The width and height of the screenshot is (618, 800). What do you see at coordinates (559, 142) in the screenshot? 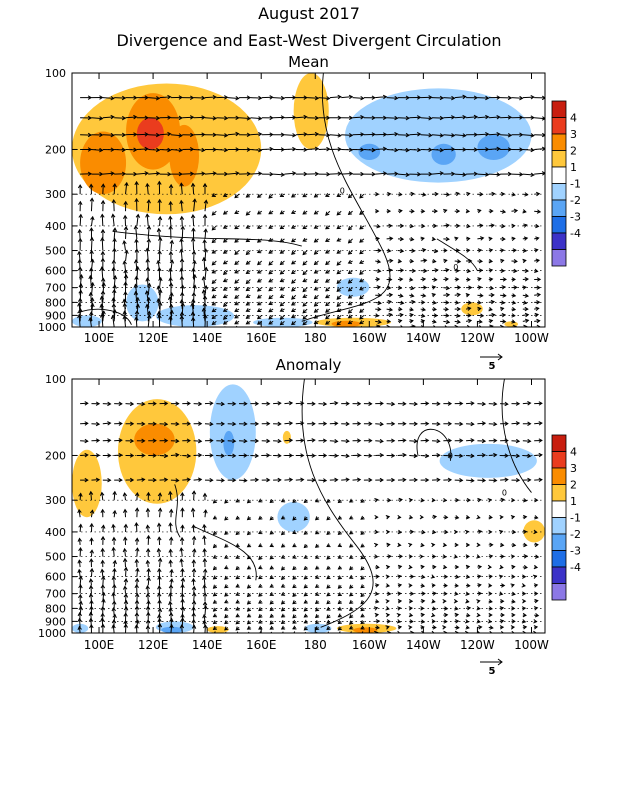
I see `colorbar-swatch` at bounding box center [559, 142].